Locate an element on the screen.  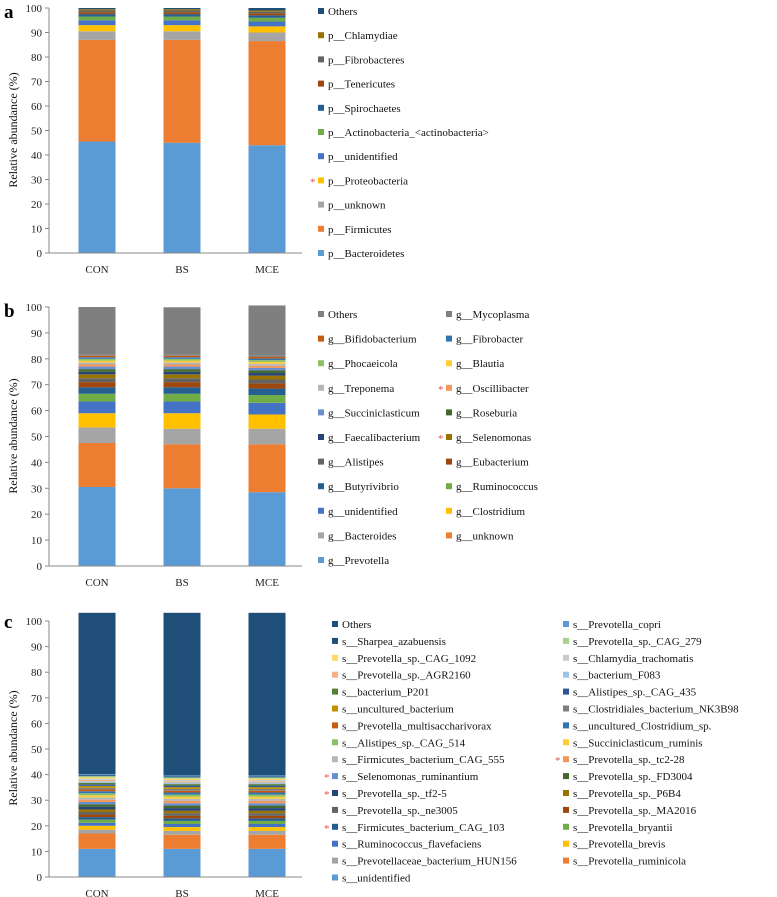
legend-entry: g__unidentified is located at coordinates (363, 512).